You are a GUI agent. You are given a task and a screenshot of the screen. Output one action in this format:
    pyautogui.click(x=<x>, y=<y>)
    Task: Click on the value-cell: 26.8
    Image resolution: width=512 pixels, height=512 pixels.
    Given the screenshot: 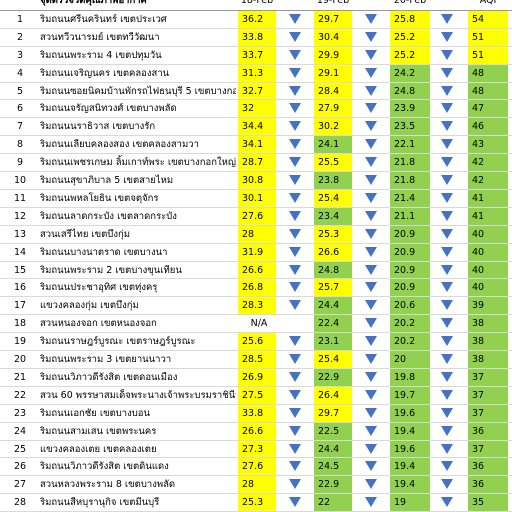 What is the action you would take?
    pyautogui.click(x=257, y=288)
    